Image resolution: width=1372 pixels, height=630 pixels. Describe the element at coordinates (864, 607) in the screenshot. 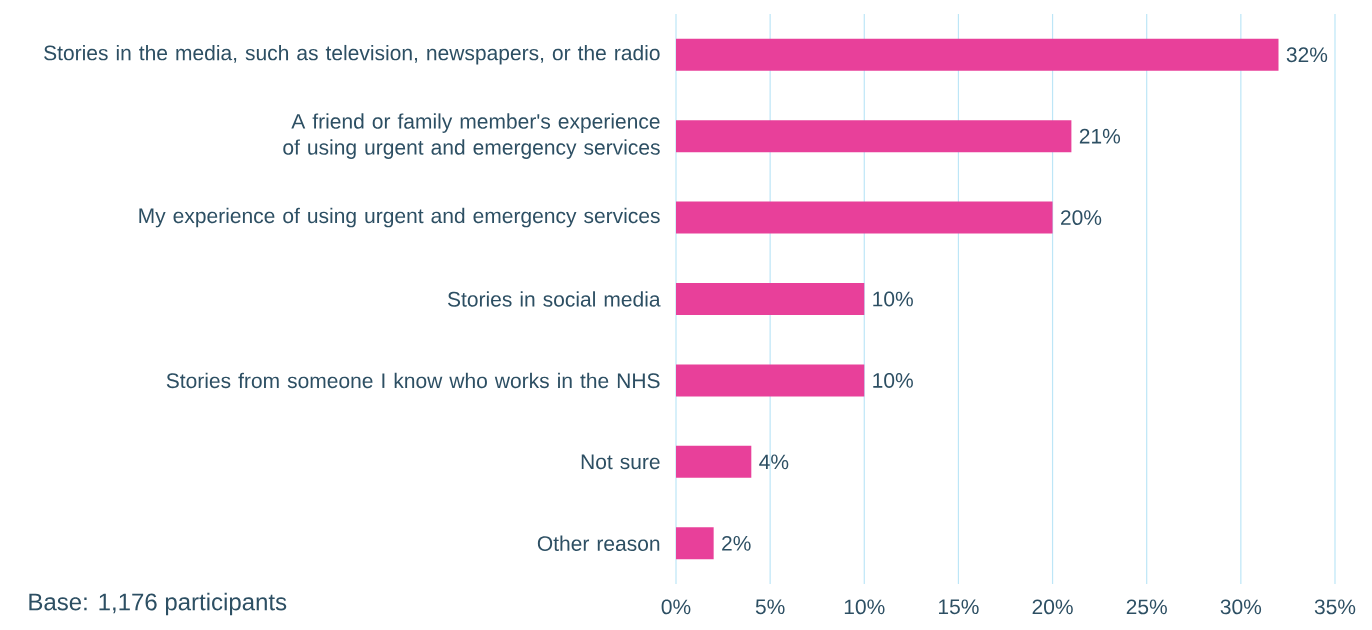

I see `x-tick-label: 10%` at that location.